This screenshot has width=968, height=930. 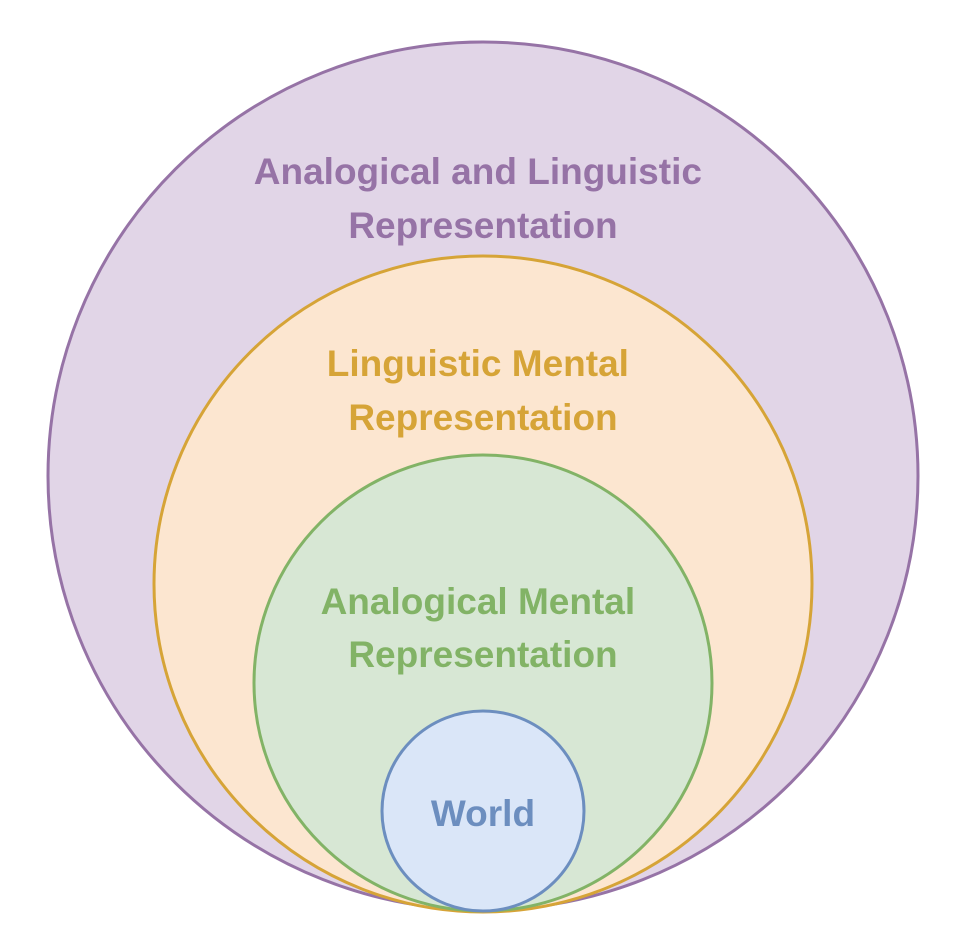 I want to click on analogical-label: Analogical Mental Representation, so click(x=483, y=628).